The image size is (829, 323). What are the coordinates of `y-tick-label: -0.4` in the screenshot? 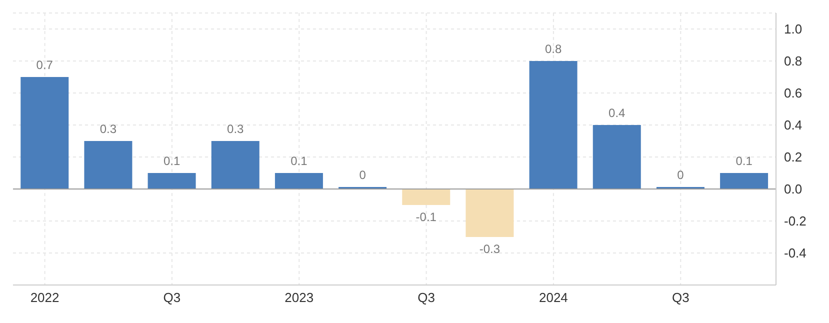 It's located at (795, 253).